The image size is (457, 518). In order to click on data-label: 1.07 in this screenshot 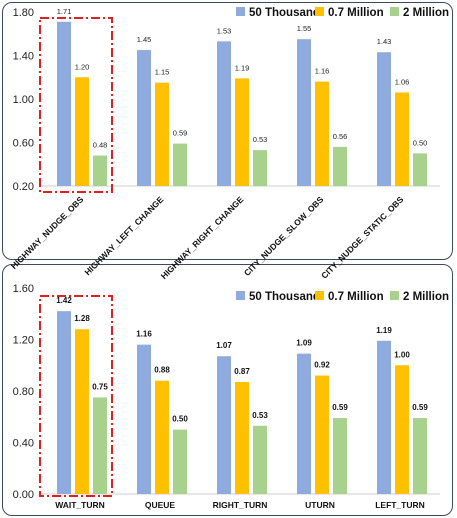, I will do `click(224, 345)`.